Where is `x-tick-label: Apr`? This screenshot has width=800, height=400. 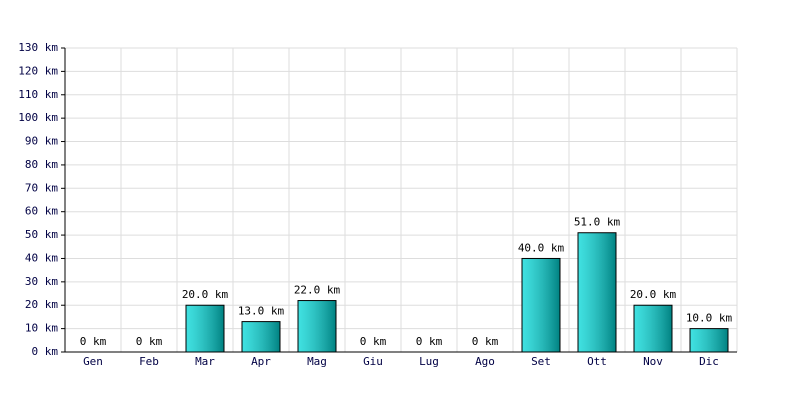 x-tick-label: Apr is located at coordinates (261, 361).